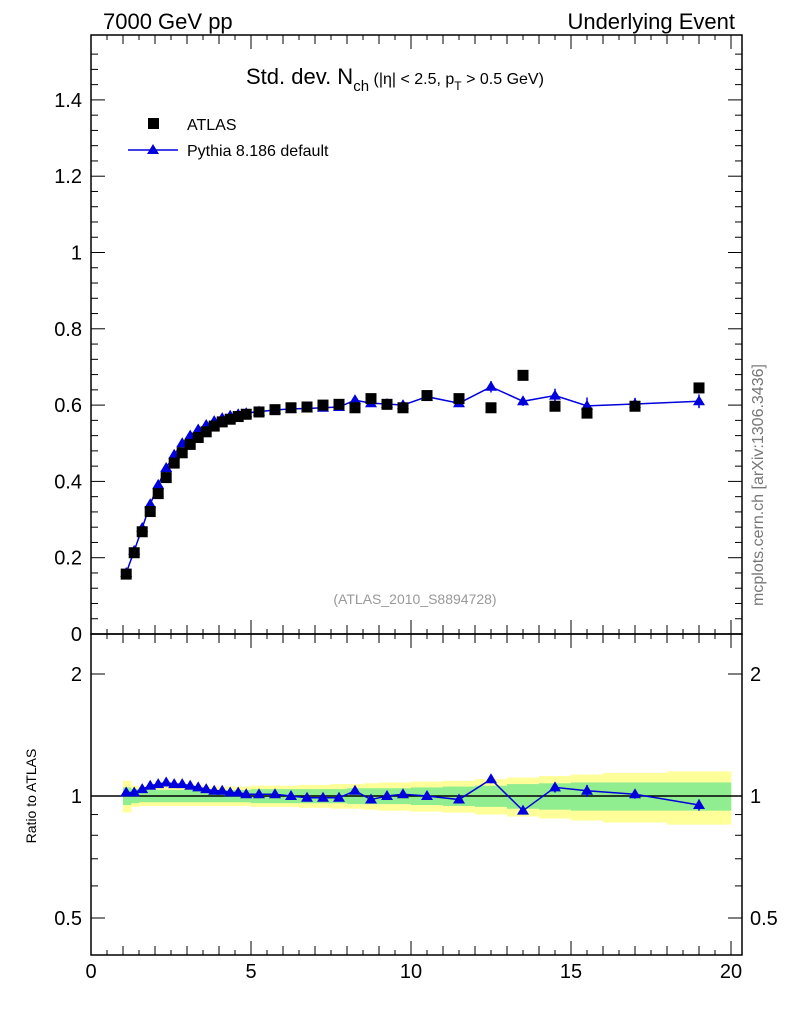 This screenshot has height=1024, width=786. Describe the element at coordinates (90, 972) in the screenshot. I see `x-tick-label: 0` at that location.